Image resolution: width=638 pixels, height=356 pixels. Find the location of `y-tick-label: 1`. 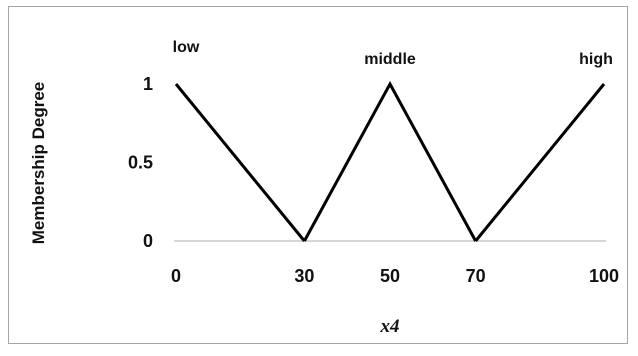

y-tick-label: 1 is located at coordinates (148, 84).